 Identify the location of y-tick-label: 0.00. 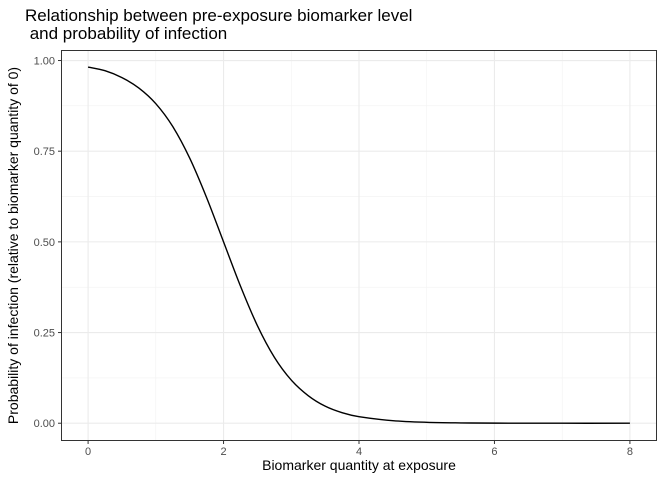
(44, 424).